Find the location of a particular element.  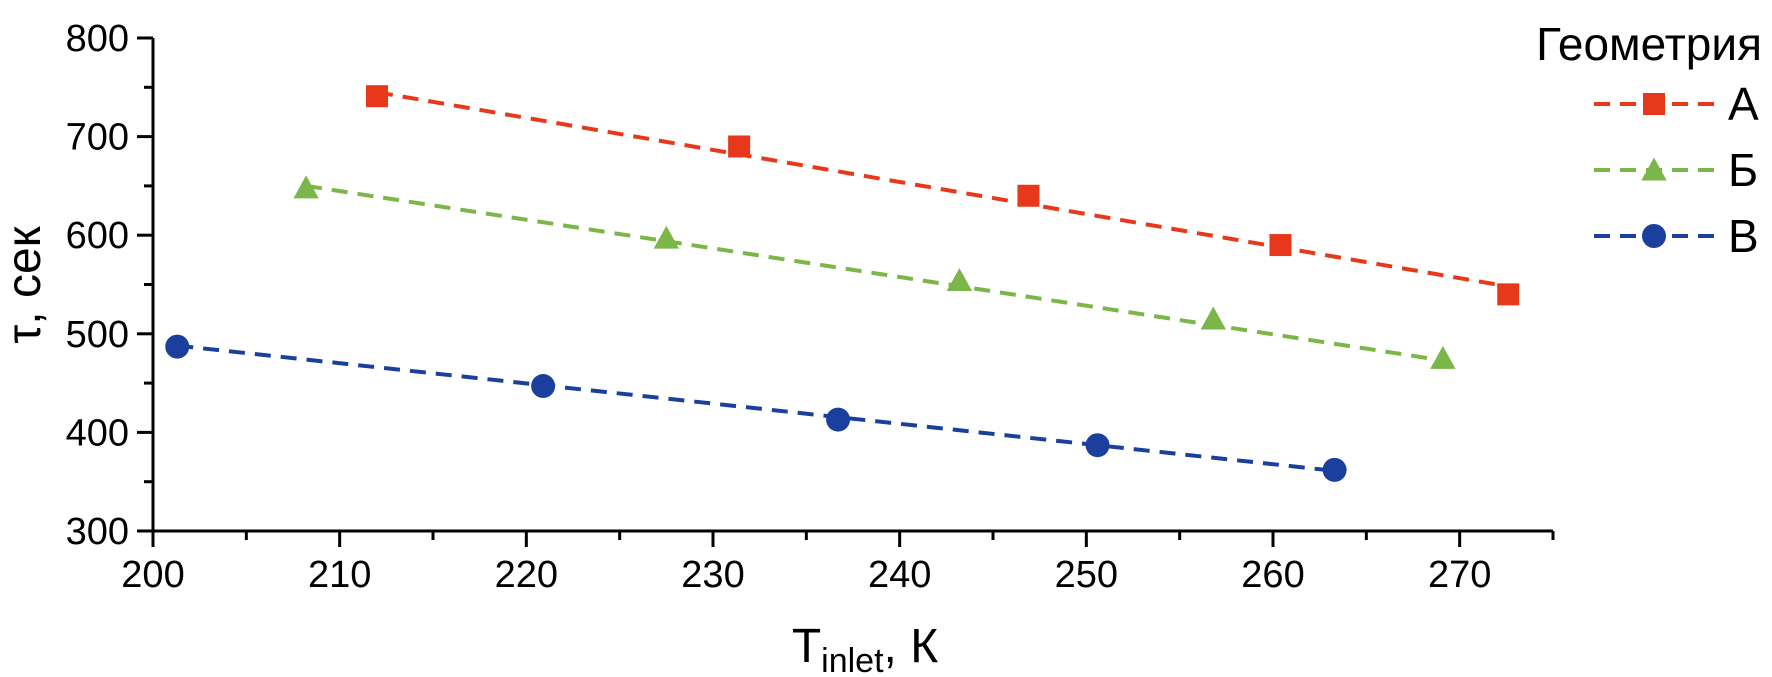

y-tick-label: 400 is located at coordinates (97, 433).